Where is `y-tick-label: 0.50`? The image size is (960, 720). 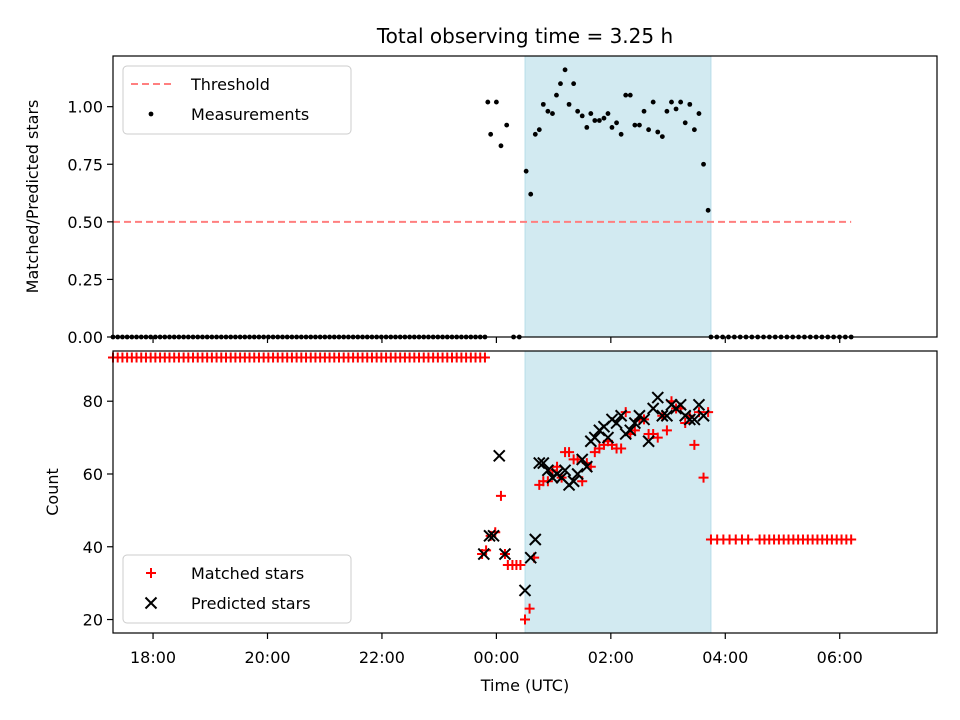 y-tick-label: 0.50 is located at coordinates (85, 222).